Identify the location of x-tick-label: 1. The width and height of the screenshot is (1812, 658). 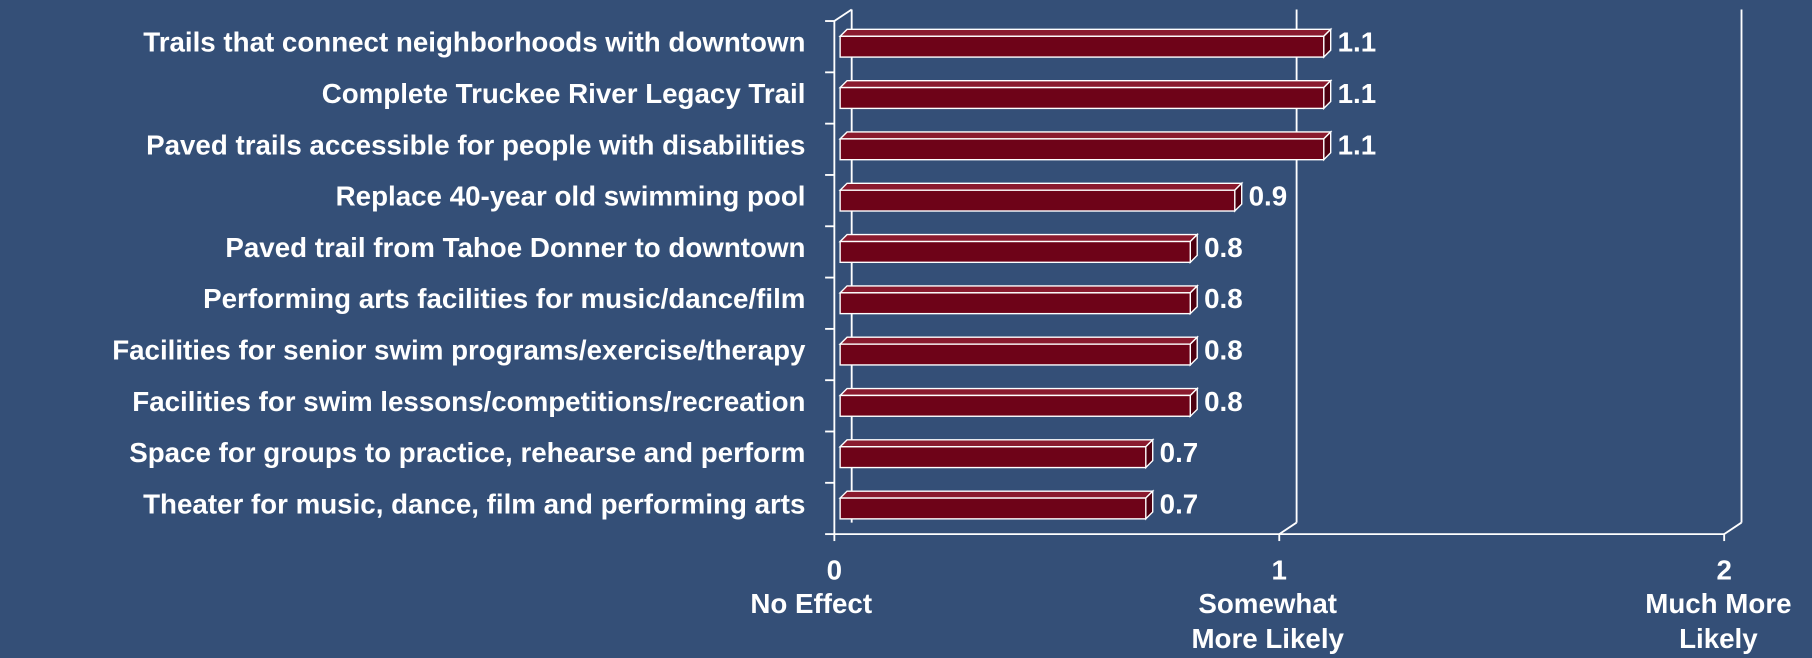
(1279, 570).